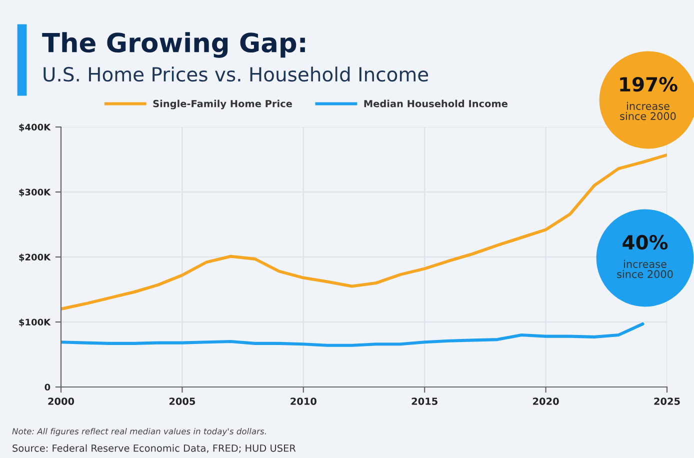 Image resolution: width=694 pixels, height=458 pixels. What do you see at coordinates (35, 258) in the screenshot?
I see `y-tick-label: $200K` at bounding box center [35, 258].